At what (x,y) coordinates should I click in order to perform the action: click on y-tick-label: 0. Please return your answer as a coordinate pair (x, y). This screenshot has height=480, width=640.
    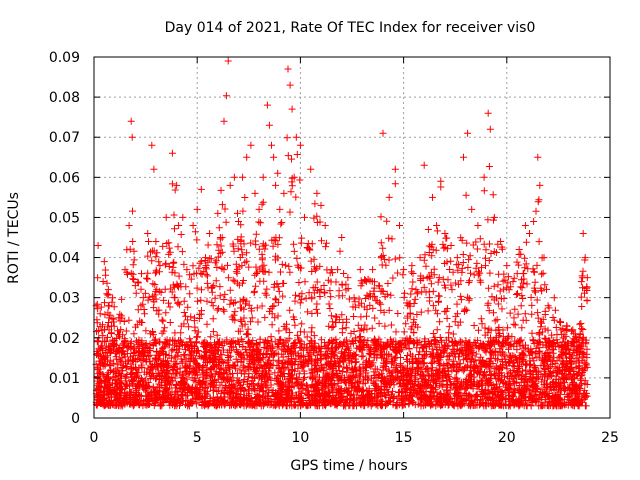
    Looking at the image, I should click on (75, 419).